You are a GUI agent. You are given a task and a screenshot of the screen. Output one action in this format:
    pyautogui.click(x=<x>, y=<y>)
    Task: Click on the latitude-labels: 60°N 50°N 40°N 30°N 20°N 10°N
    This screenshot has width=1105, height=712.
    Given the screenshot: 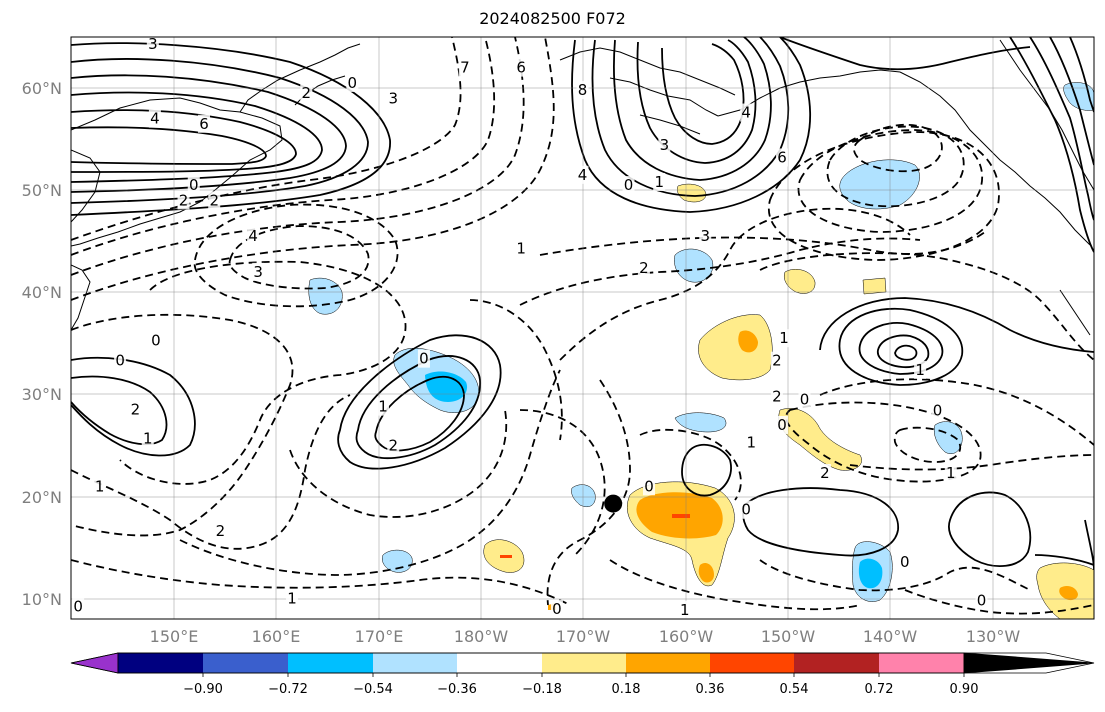 What is the action you would take?
    pyautogui.click(x=42, y=344)
    